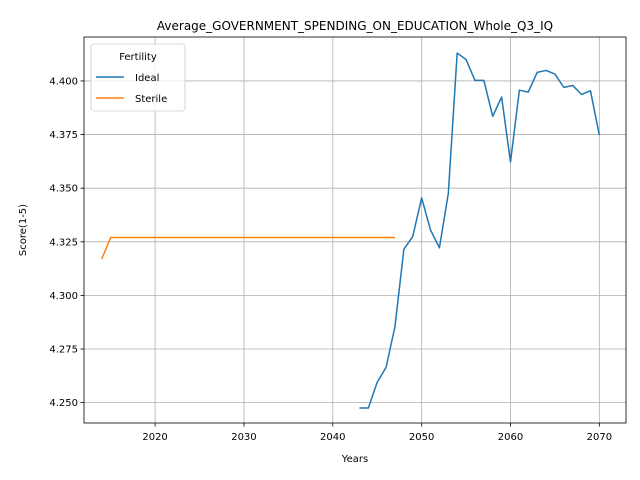 This screenshot has height=480, width=640. I want to click on y-axis-label: Score(1-5), so click(23, 230).